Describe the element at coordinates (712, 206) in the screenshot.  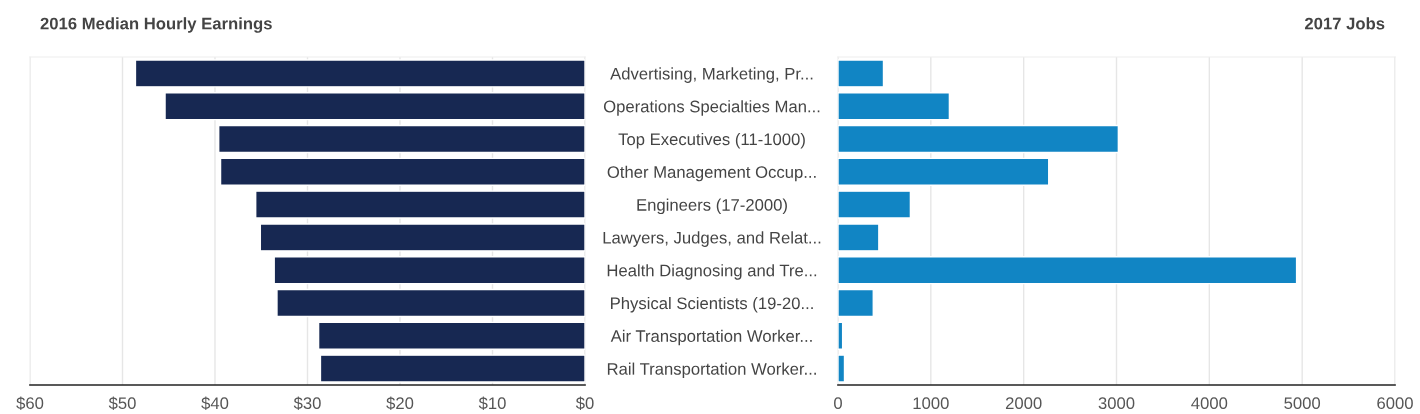
I see `y-tick-label: Engineers (17-2000)` at that location.